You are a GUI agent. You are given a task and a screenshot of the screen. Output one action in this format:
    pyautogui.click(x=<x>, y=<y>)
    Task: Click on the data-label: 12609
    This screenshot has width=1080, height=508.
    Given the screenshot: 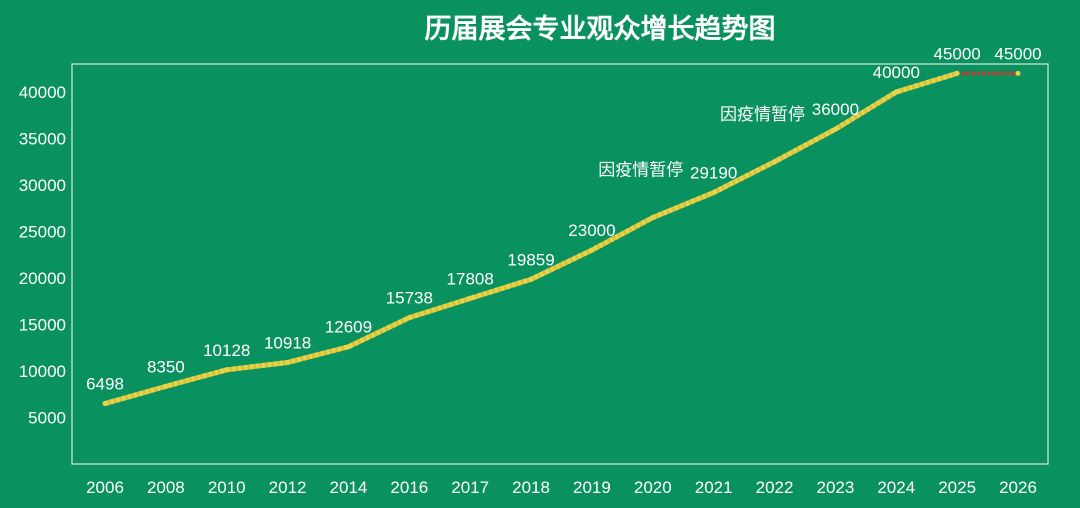 What is the action you would take?
    pyautogui.click(x=348, y=327)
    